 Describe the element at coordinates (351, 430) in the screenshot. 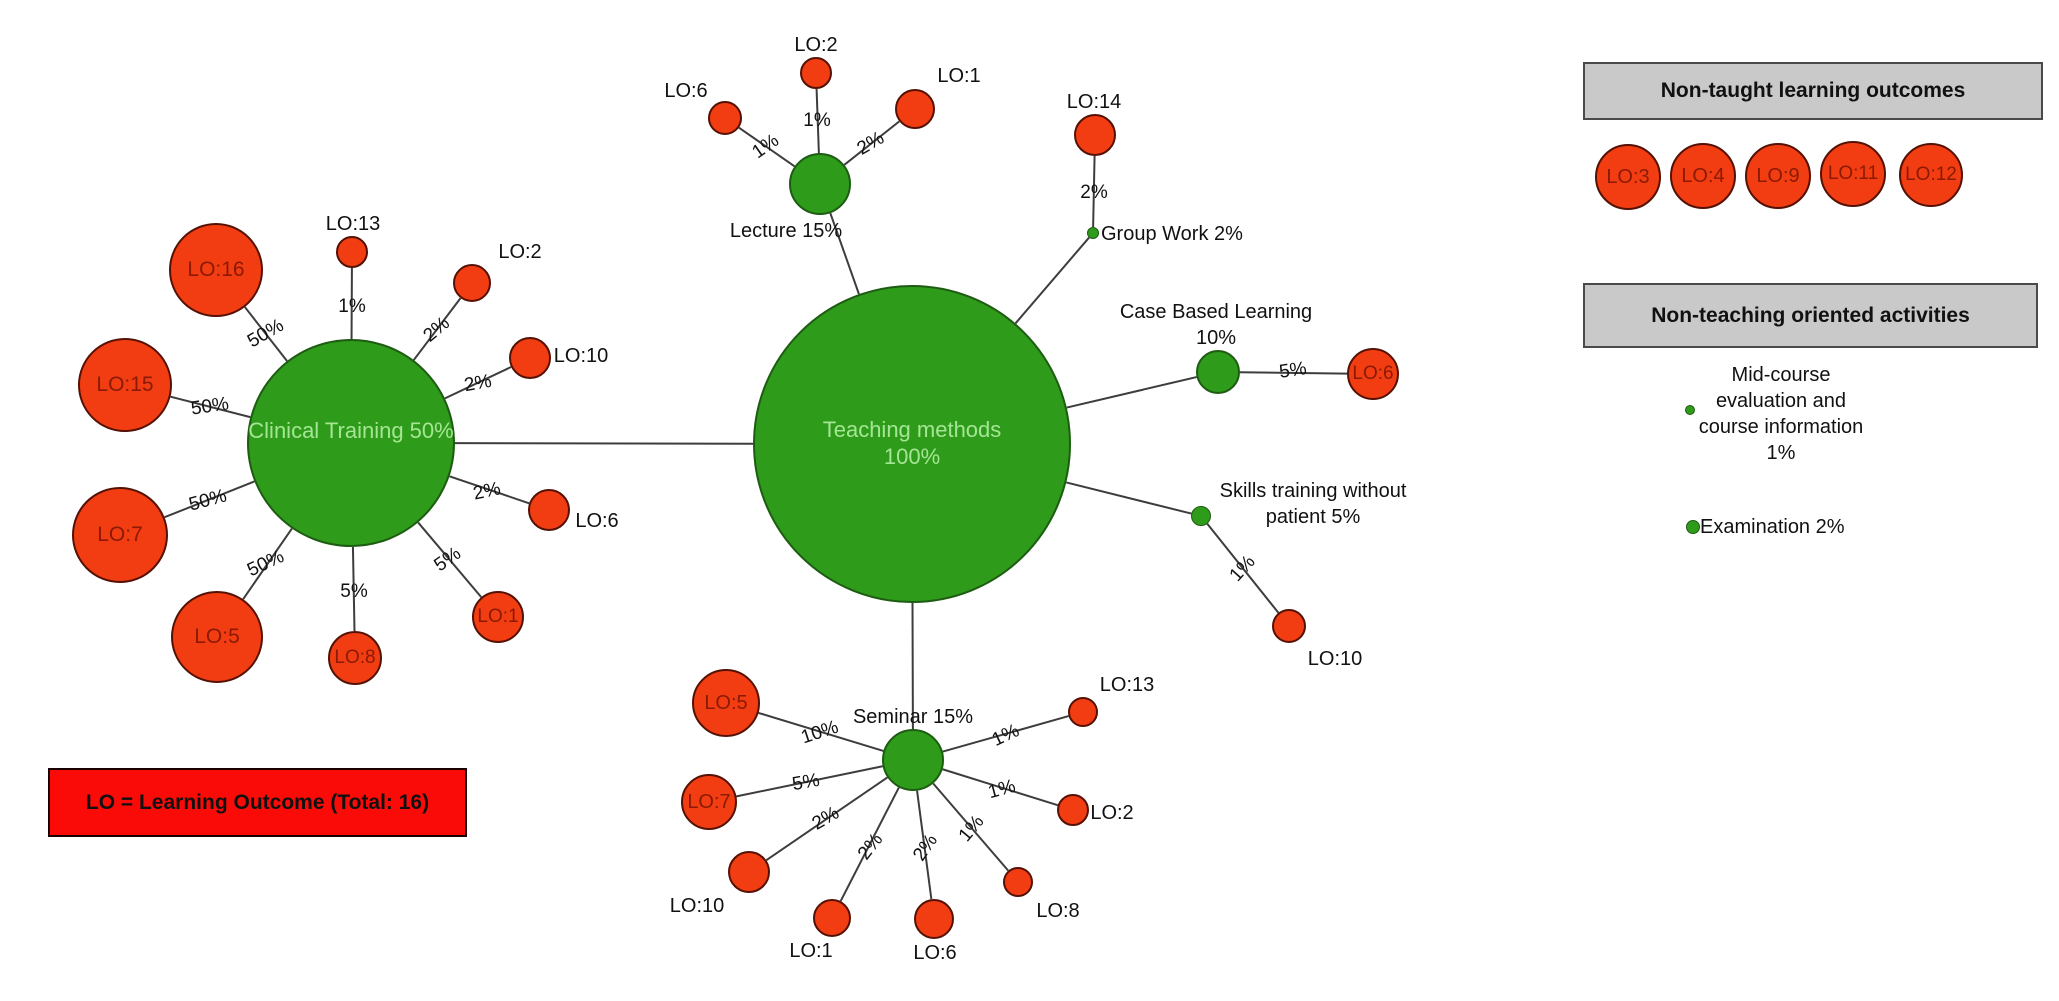

I see `node-clinical-training-label: Clinical Training 50%` at that location.